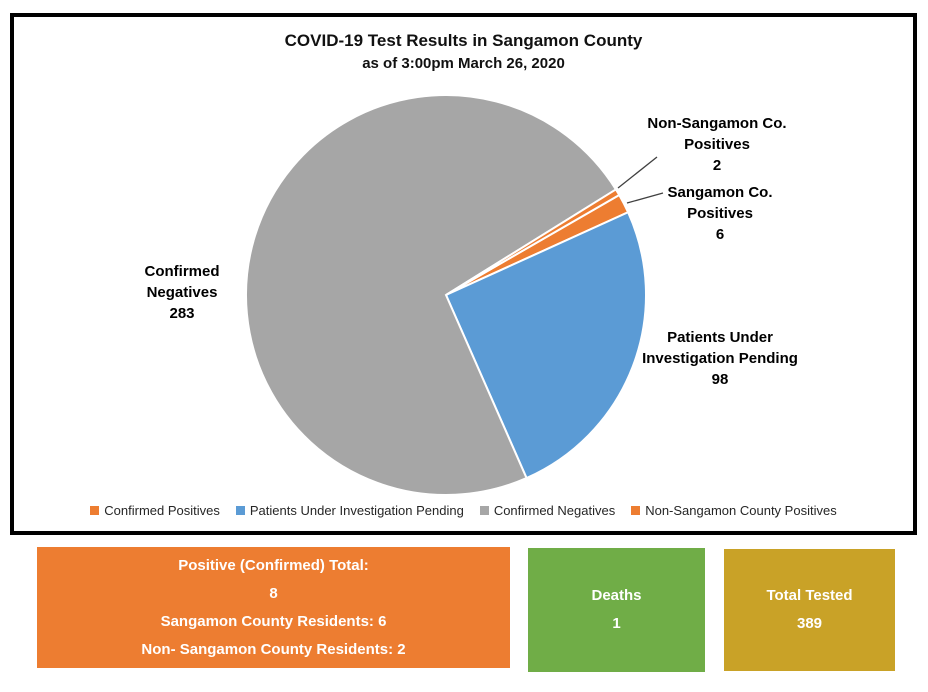  Describe the element at coordinates (162, 510) in the screenshot. I see `legend-label: Confirmed Positives` at that location.